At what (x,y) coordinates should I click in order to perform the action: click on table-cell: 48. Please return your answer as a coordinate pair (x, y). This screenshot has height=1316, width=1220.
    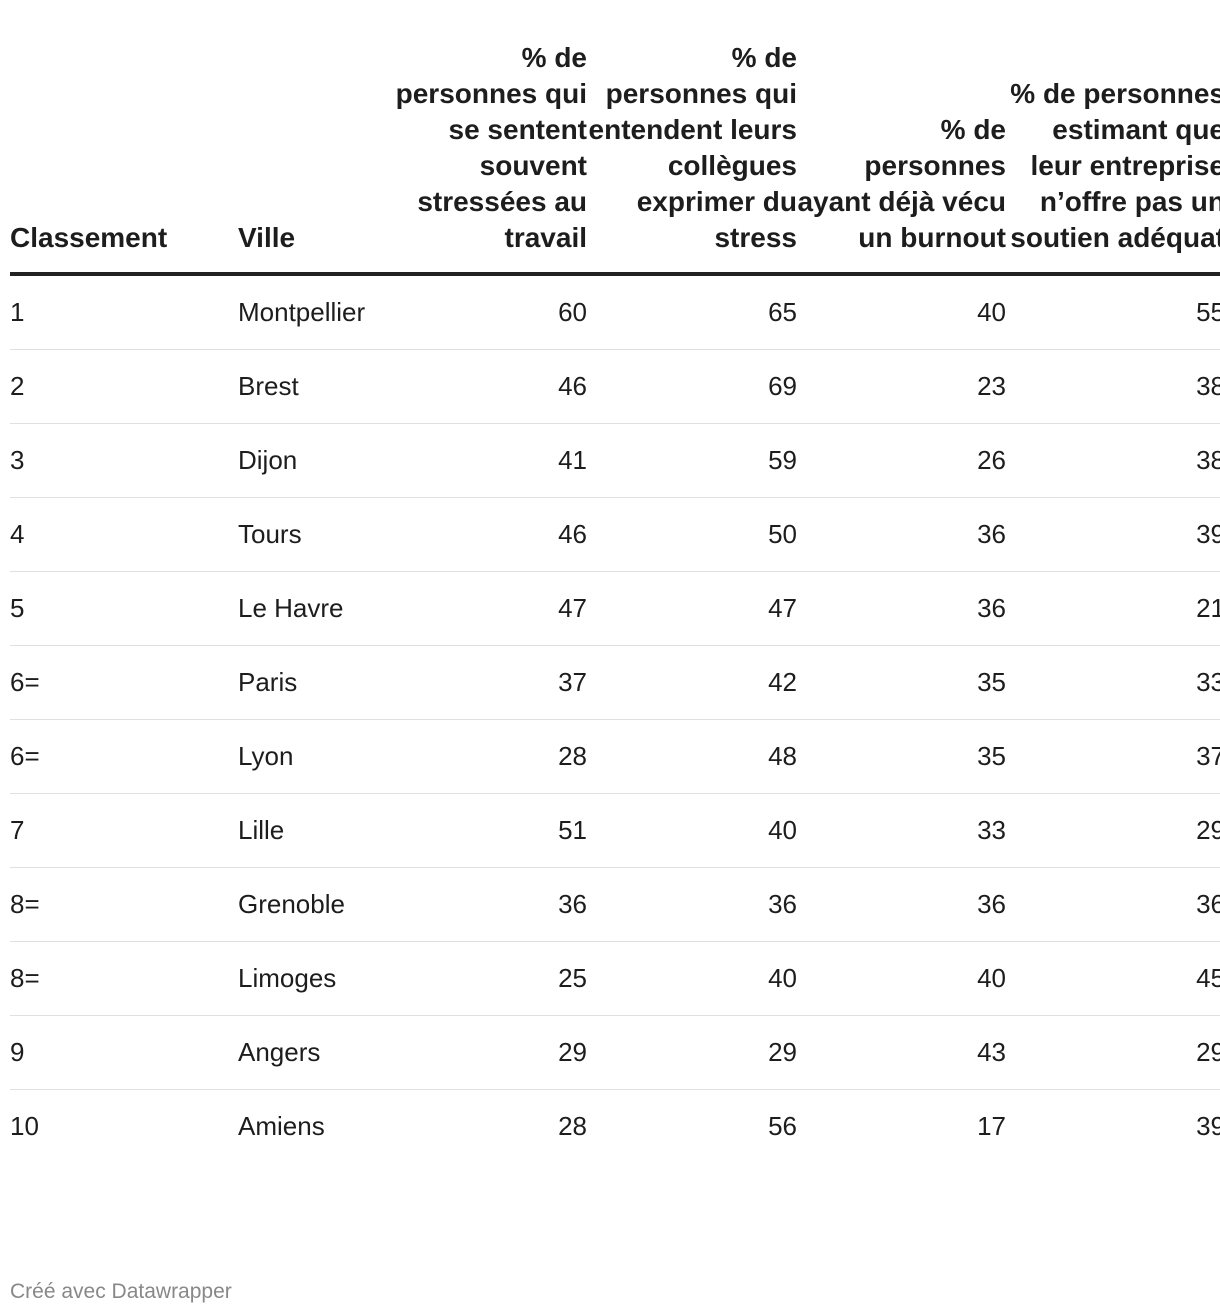
    Looking at the image, I should click on (692, 756).